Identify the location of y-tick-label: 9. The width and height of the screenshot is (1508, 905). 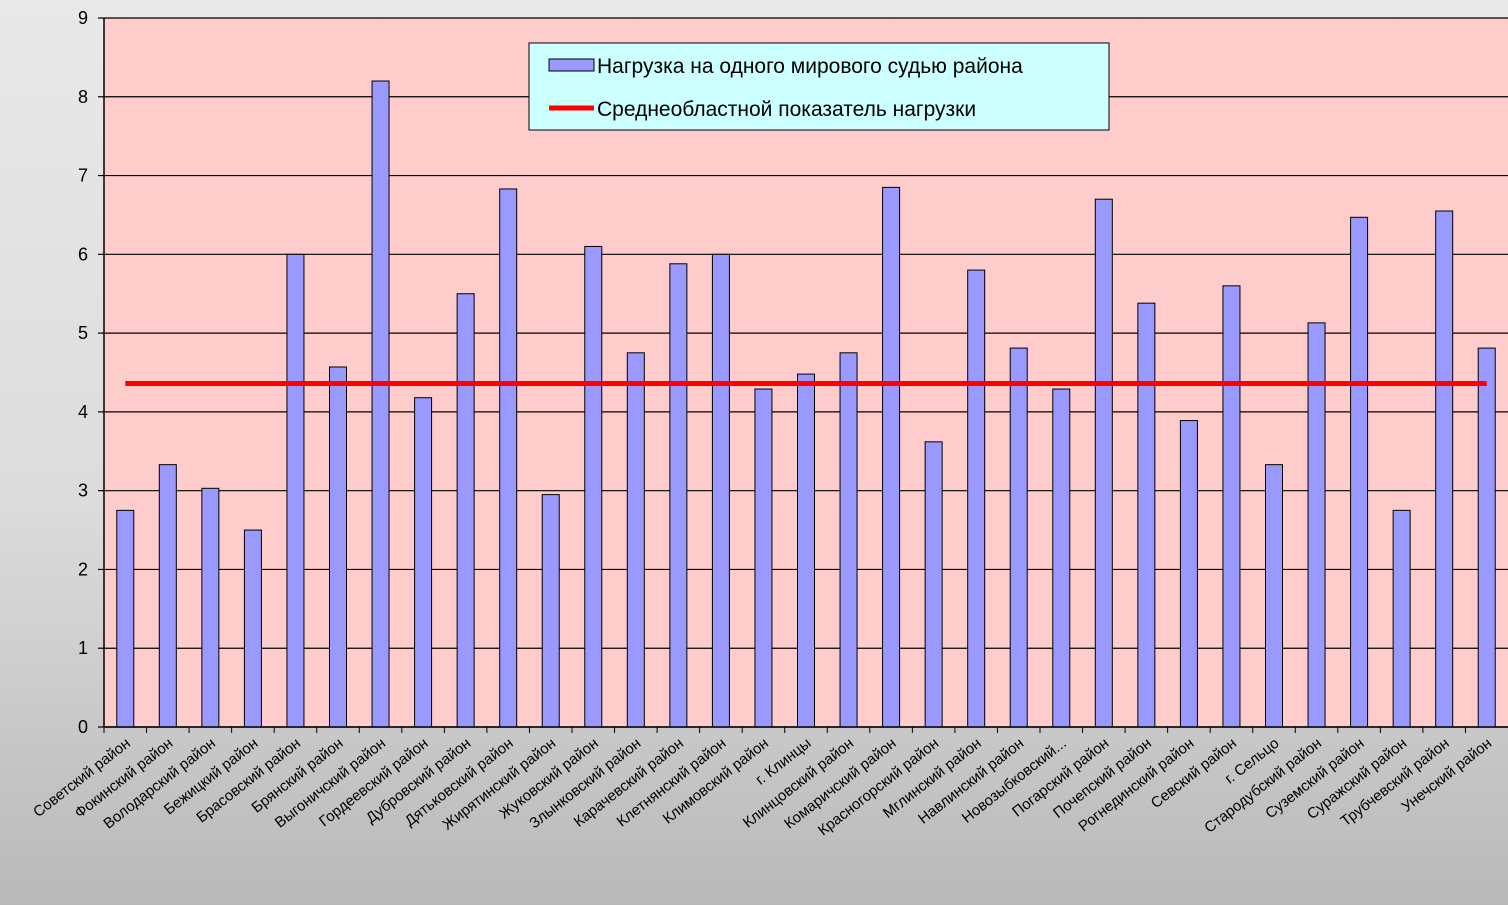
(83, 18).